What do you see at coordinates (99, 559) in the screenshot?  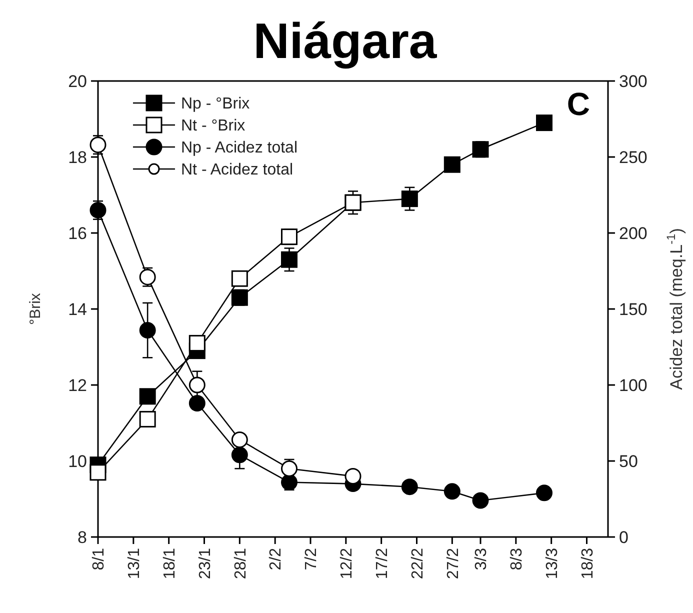 I see `x-tick-label: 8/1` at bounding box center [99, 559].